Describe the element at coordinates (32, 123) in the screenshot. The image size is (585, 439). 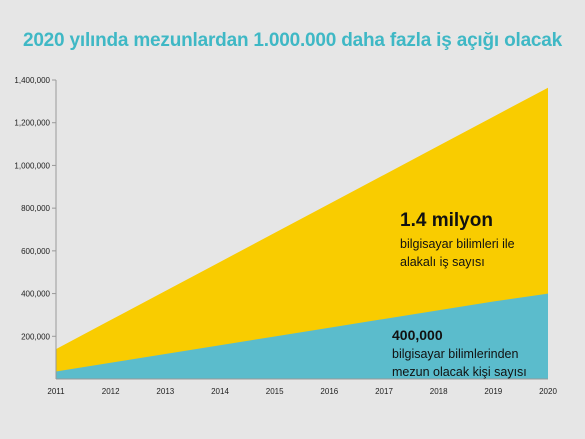
I see `y-tick-label: 1,200,000` at that location.